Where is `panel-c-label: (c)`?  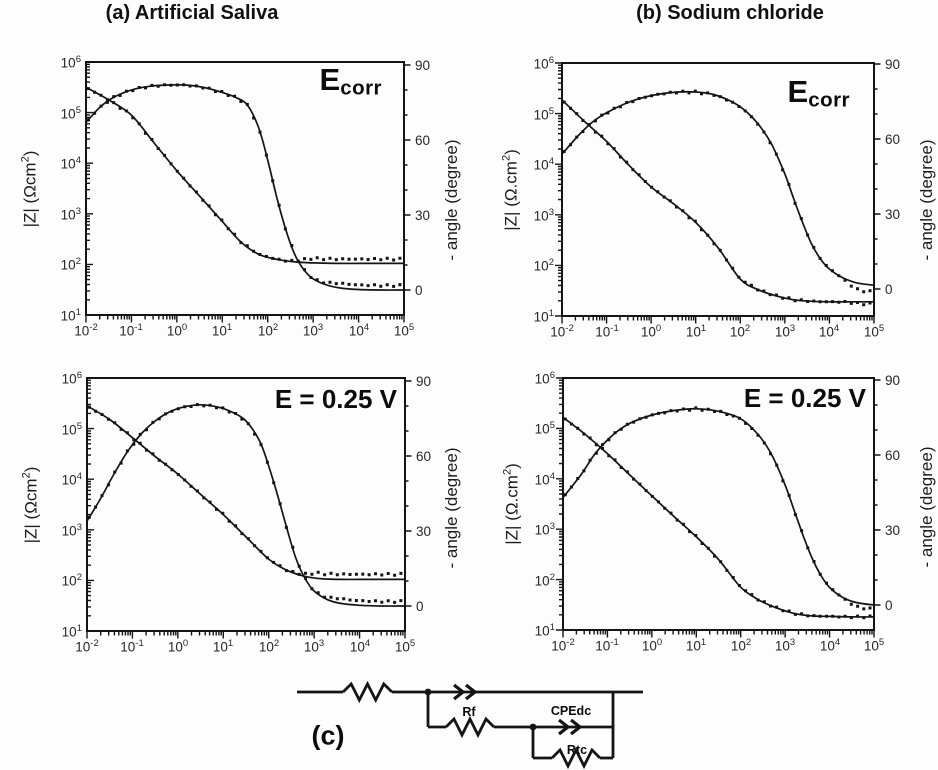
panel-c-label: (c) is located at coordinates (328, 735).